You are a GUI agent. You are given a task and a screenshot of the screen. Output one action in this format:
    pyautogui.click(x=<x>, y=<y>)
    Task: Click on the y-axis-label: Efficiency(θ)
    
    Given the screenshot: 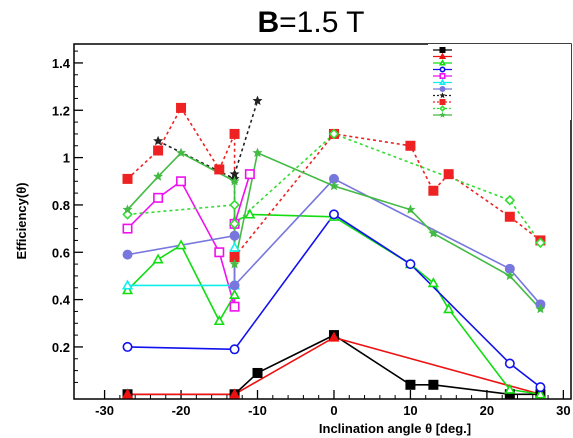 What is the action you would take?
    pyautogui.click(x=21, y=220)
    